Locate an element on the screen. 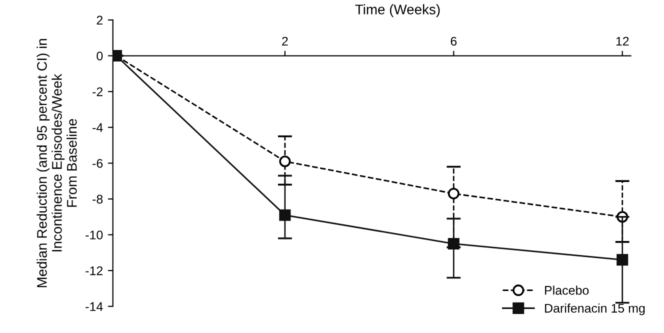  y-tick-label: -8 is located at coordinates (97, 199).